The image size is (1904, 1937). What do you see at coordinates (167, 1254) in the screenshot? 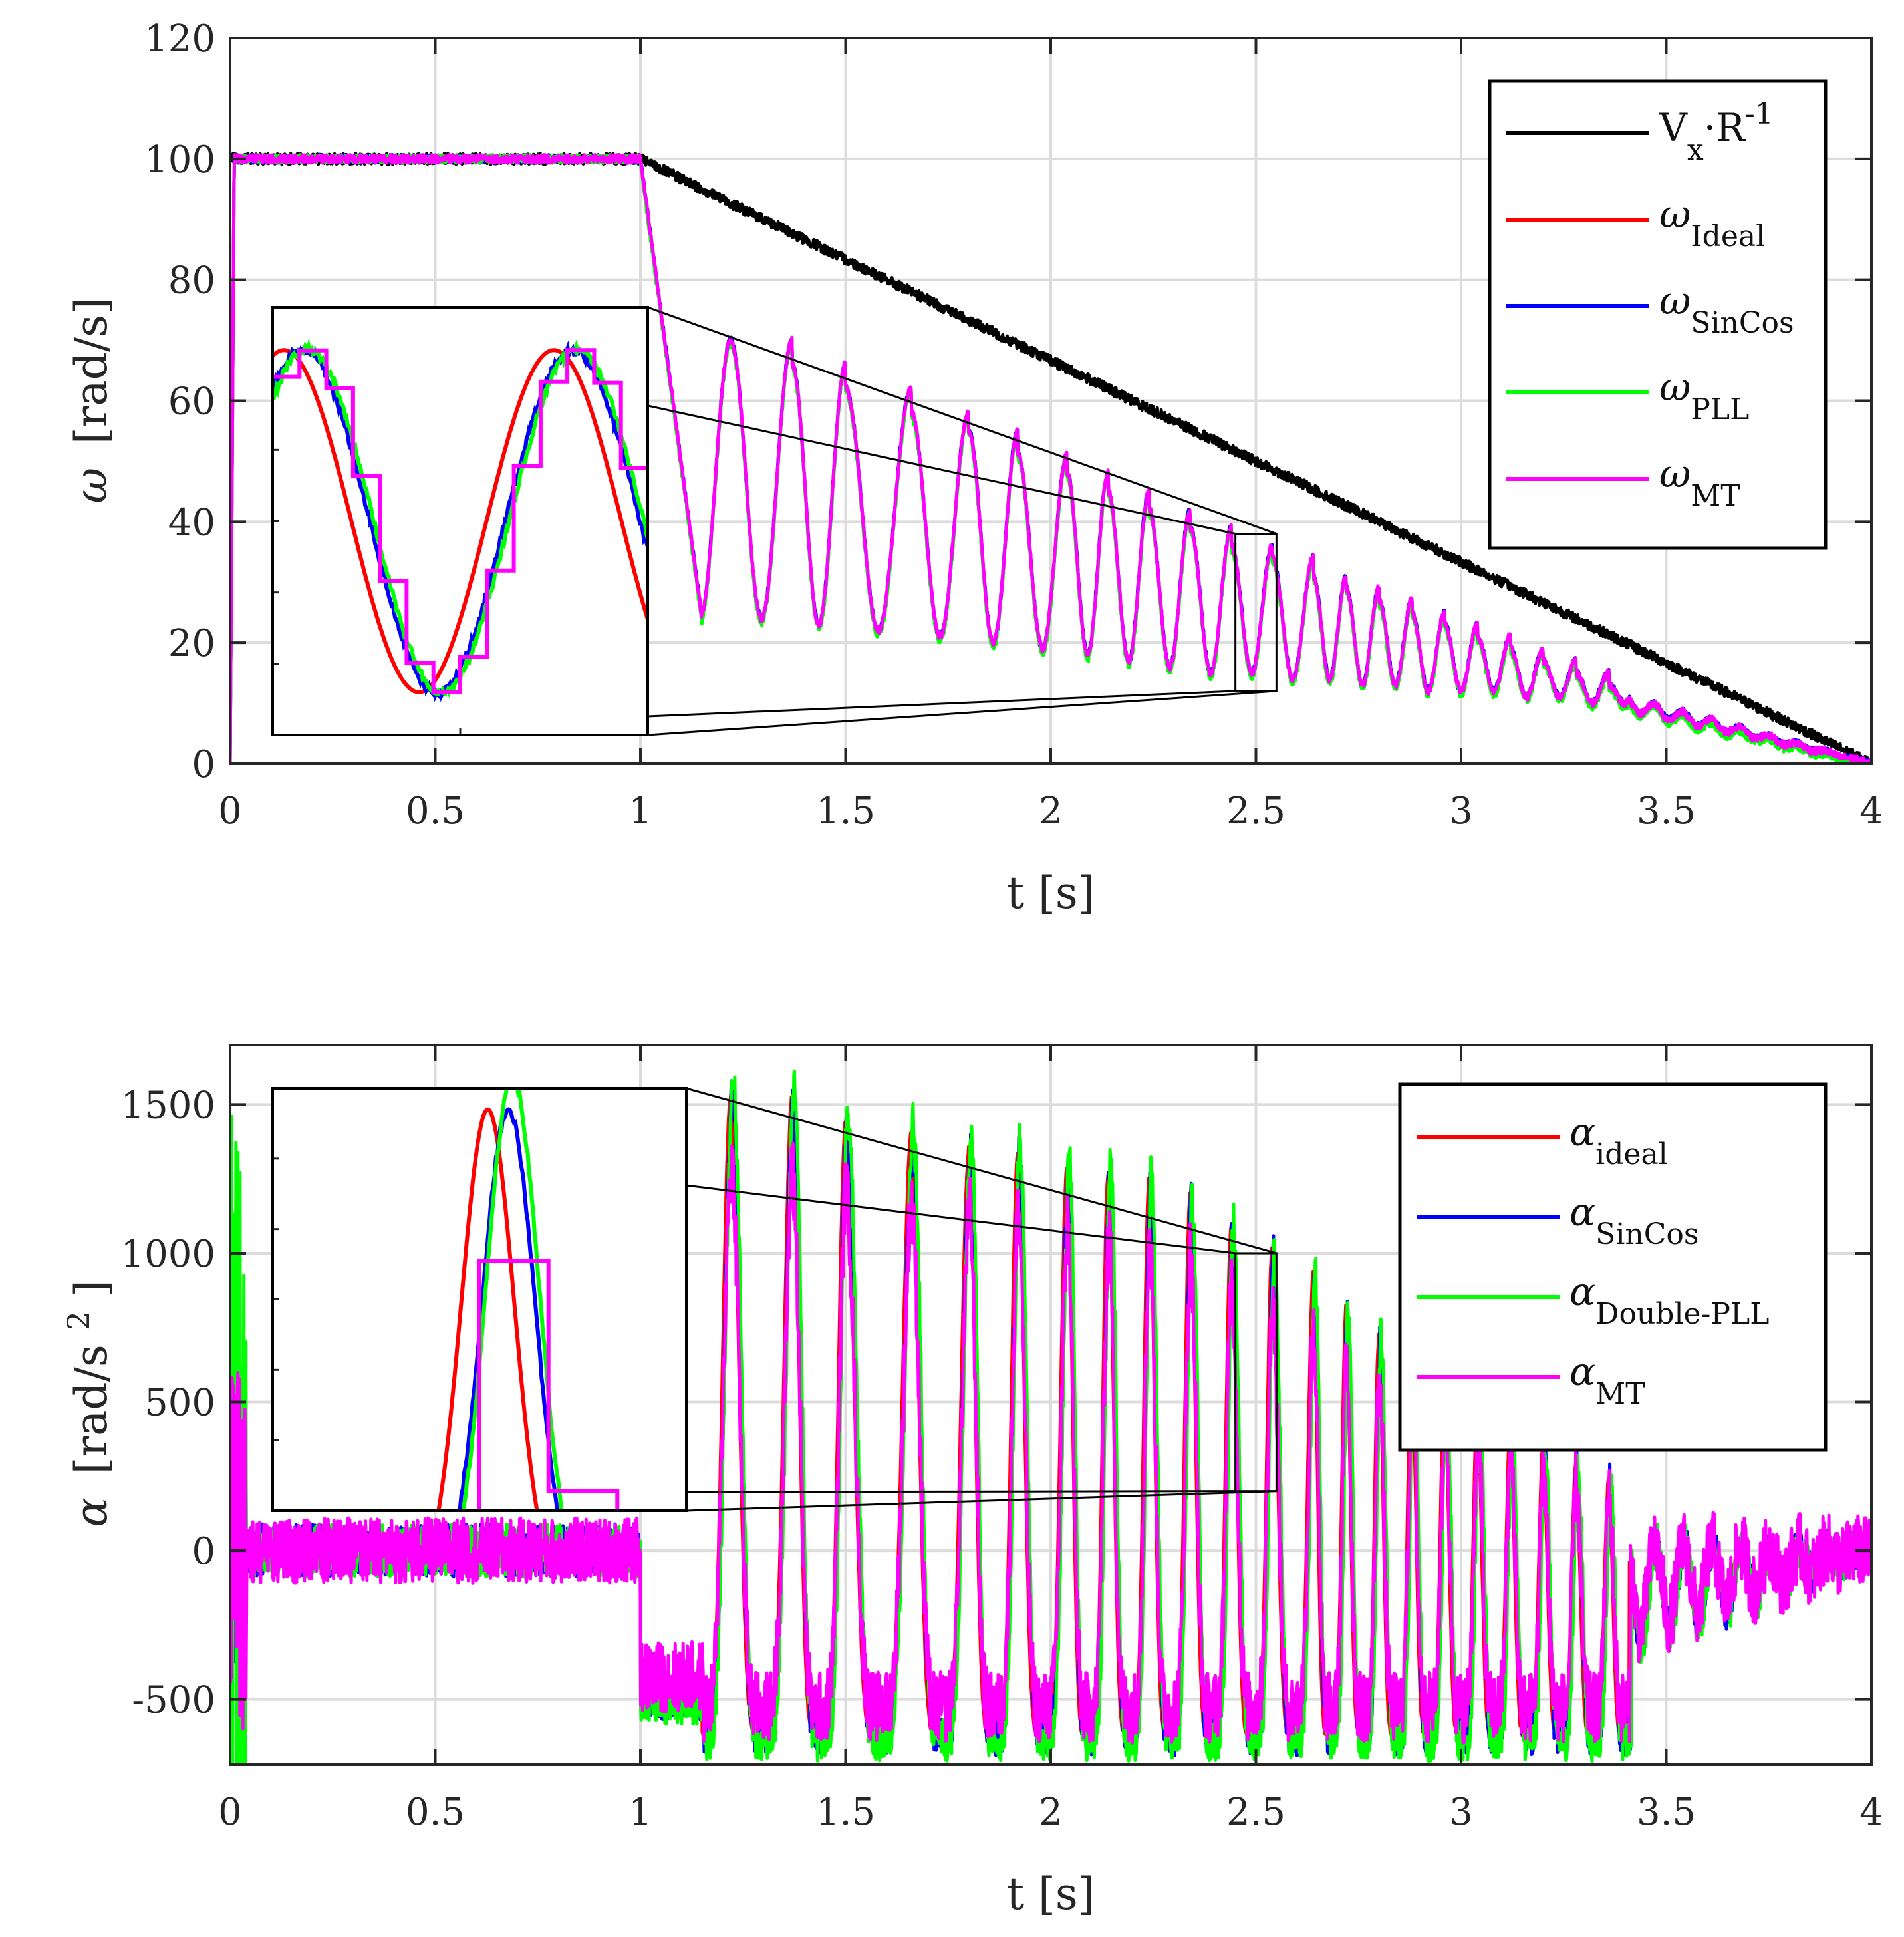
I see `y-tick-label: 1000` at bounding box center [167, 1254].